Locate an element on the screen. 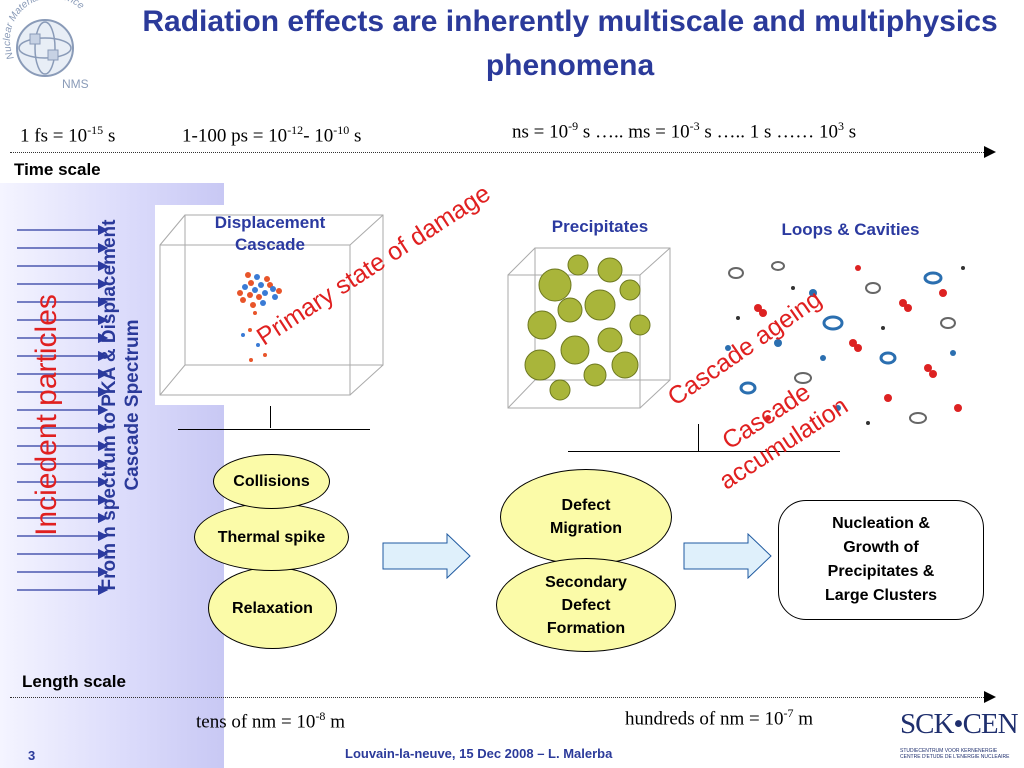 This screenshot has width=1024, height=768. relaxation-ellipse: Relaxation is located at coordinates (272, 608).